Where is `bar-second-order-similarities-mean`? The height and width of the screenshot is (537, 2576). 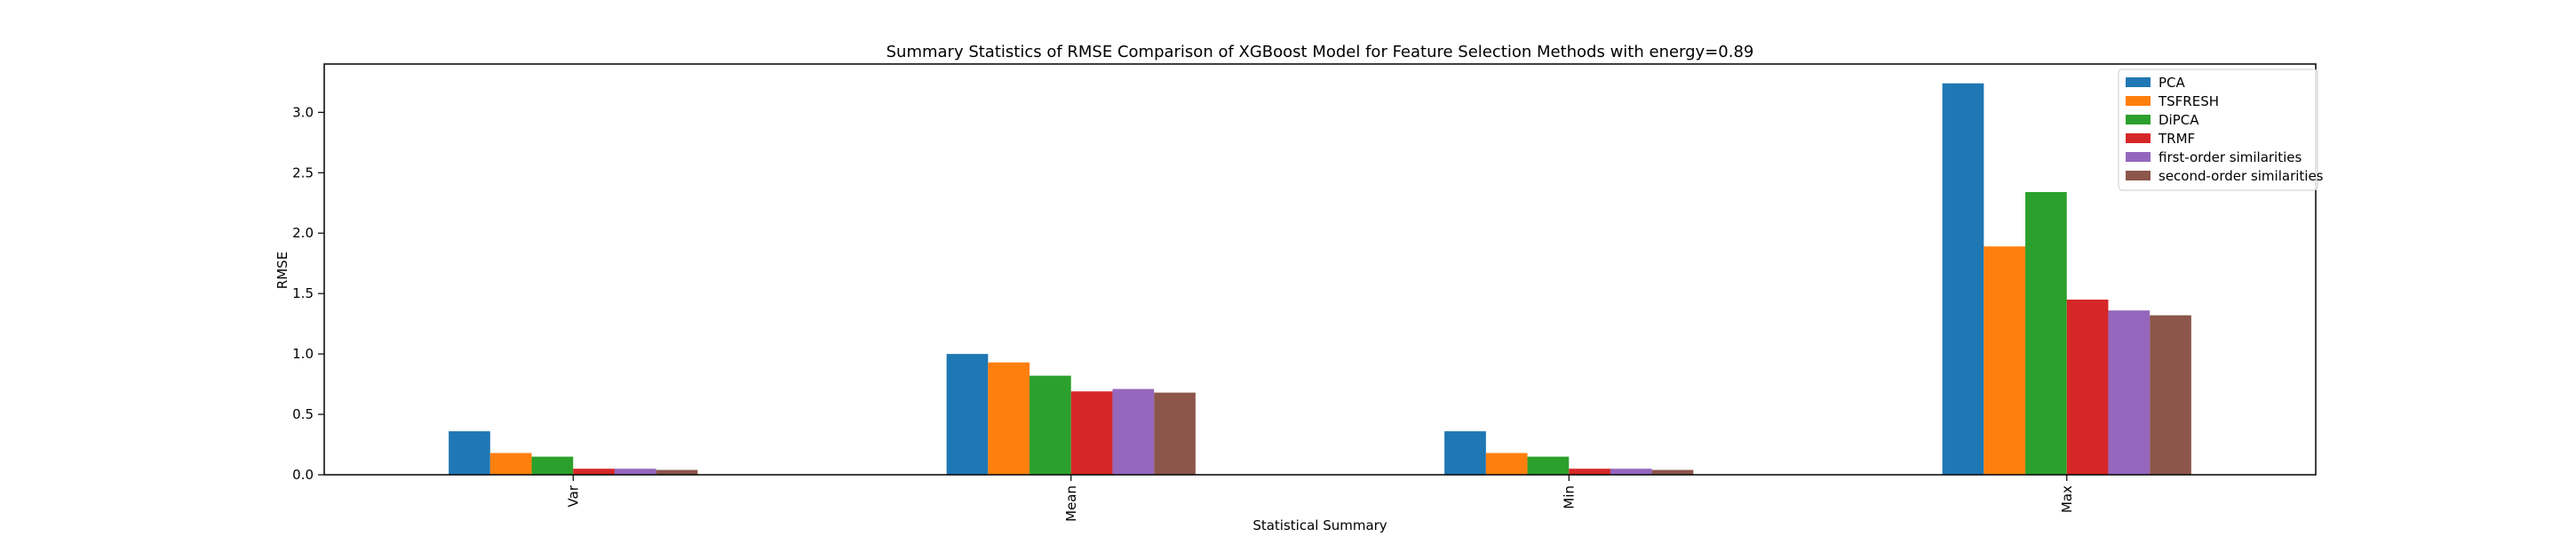 bar-second-order-similarities-mean is located at coordinates (1175, 433).